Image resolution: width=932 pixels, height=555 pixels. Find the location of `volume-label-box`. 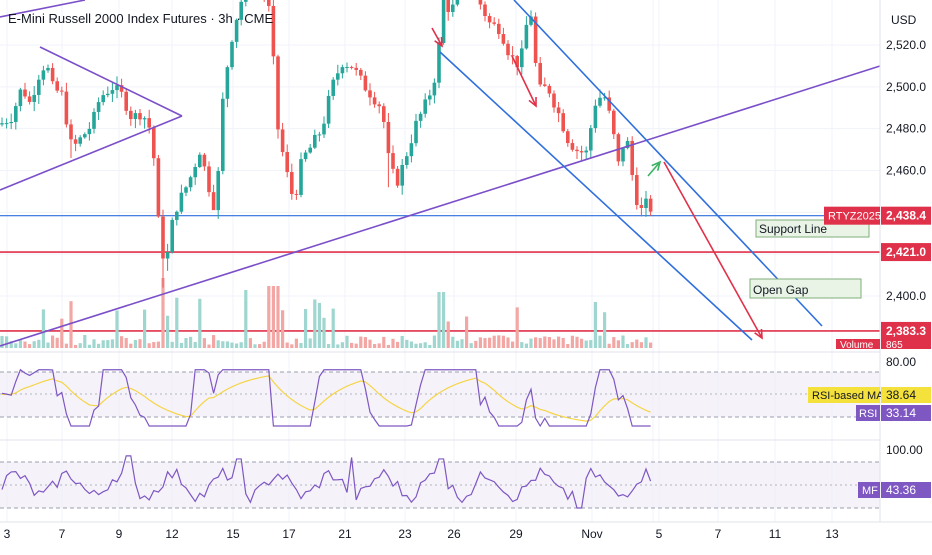

volume-label-box is located at coordinates (858, 344).